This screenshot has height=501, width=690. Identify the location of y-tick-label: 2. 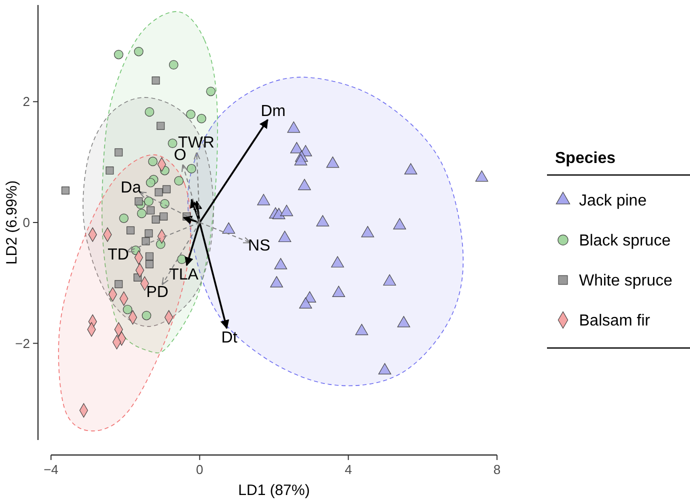
(26, 102).